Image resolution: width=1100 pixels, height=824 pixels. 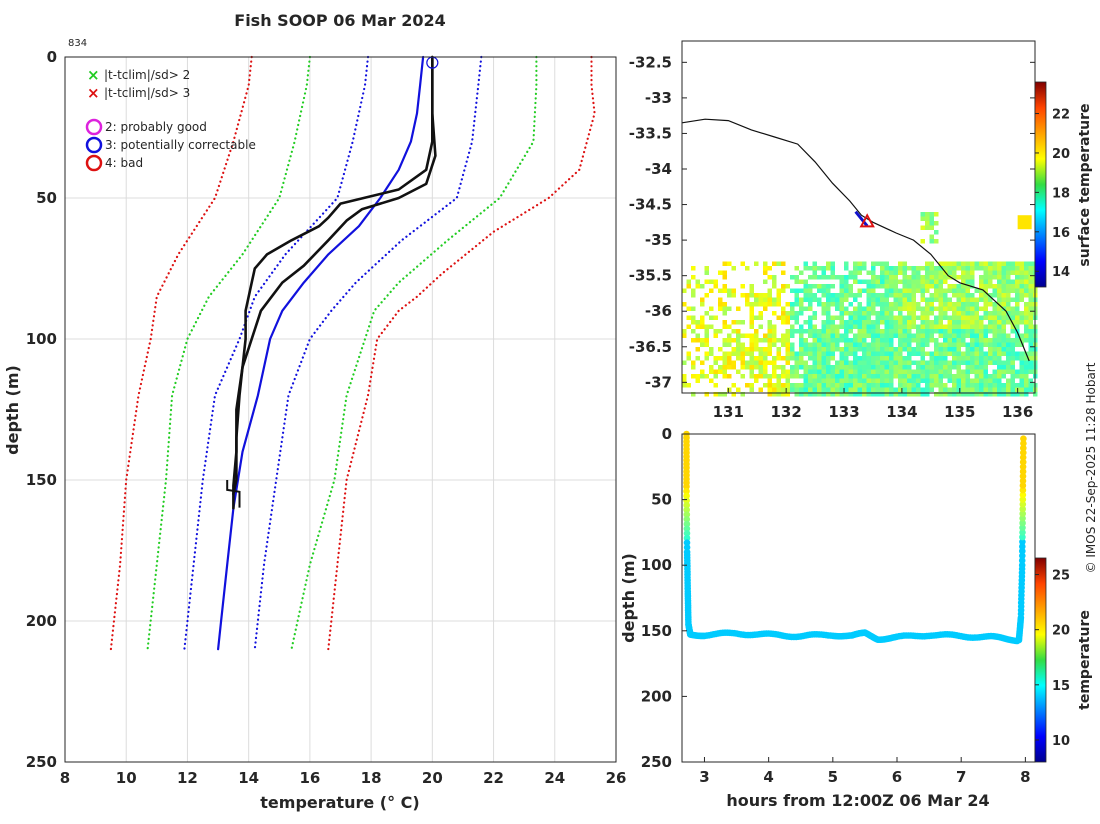 What do you see at coordinates (661, 500) in the screenshot?
I see `timedepth-ytick-label: 50` at bounding box center [661, 500].